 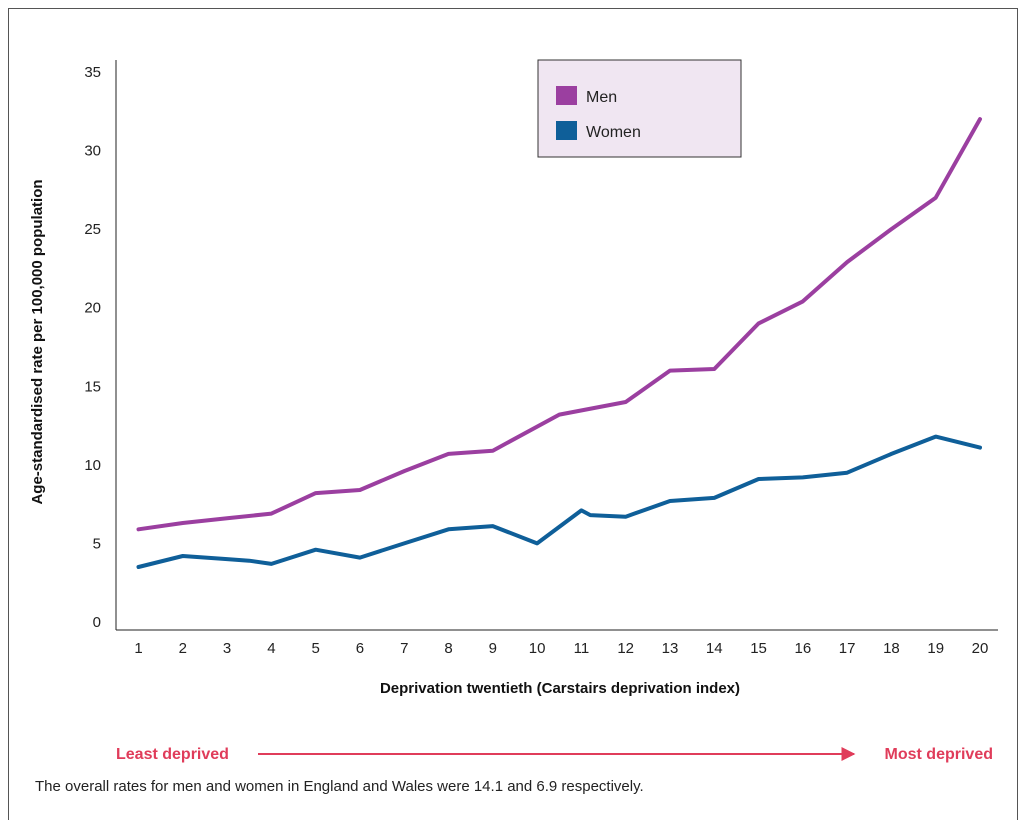 I want to click on series-line-women, so click(x=559, y=501).